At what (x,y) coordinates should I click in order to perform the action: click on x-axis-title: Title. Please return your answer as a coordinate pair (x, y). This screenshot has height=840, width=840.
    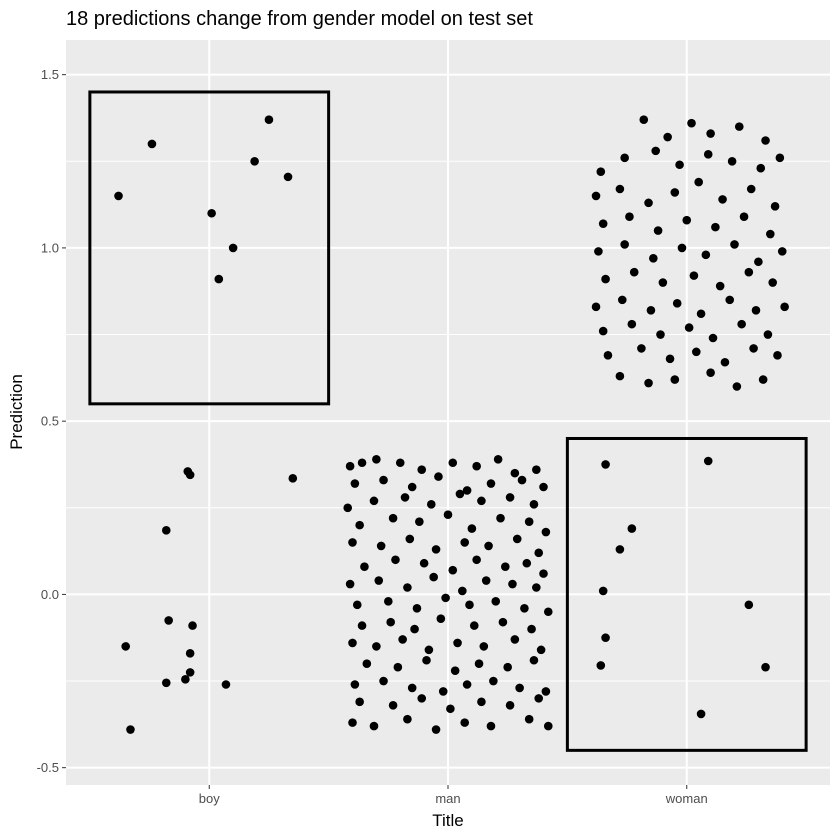
    Looking at the image, I should click on (448, 820).